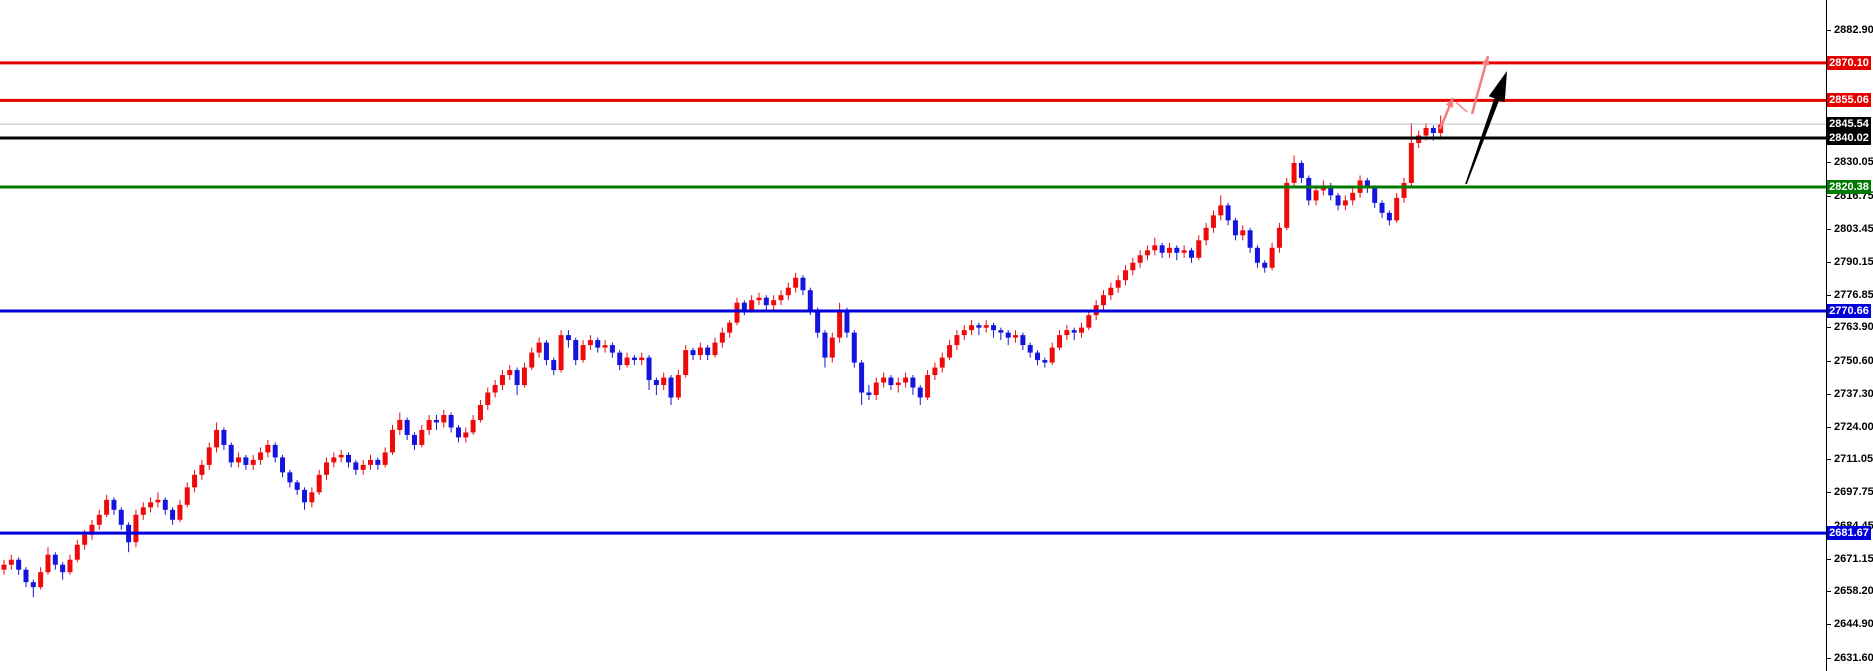 The width and height of the screenshot is (1873, 671). Describe the element at coordinates (1853, 459) in the screenshot. I see `axis-tick-label: 2711.05` at that location.